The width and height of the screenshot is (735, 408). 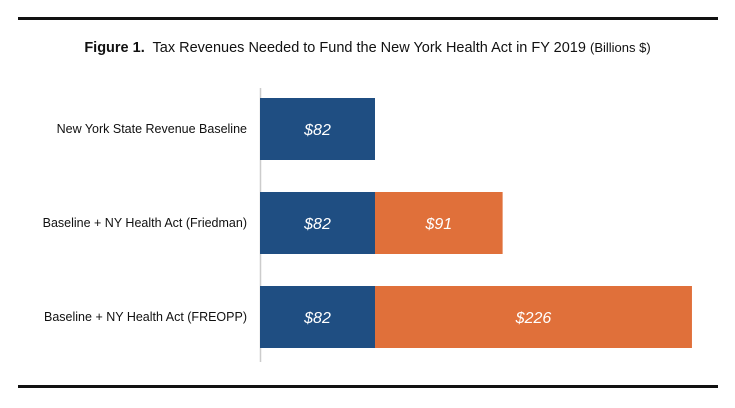 I want to click on data-label: $91, so click(x=438, y=224).